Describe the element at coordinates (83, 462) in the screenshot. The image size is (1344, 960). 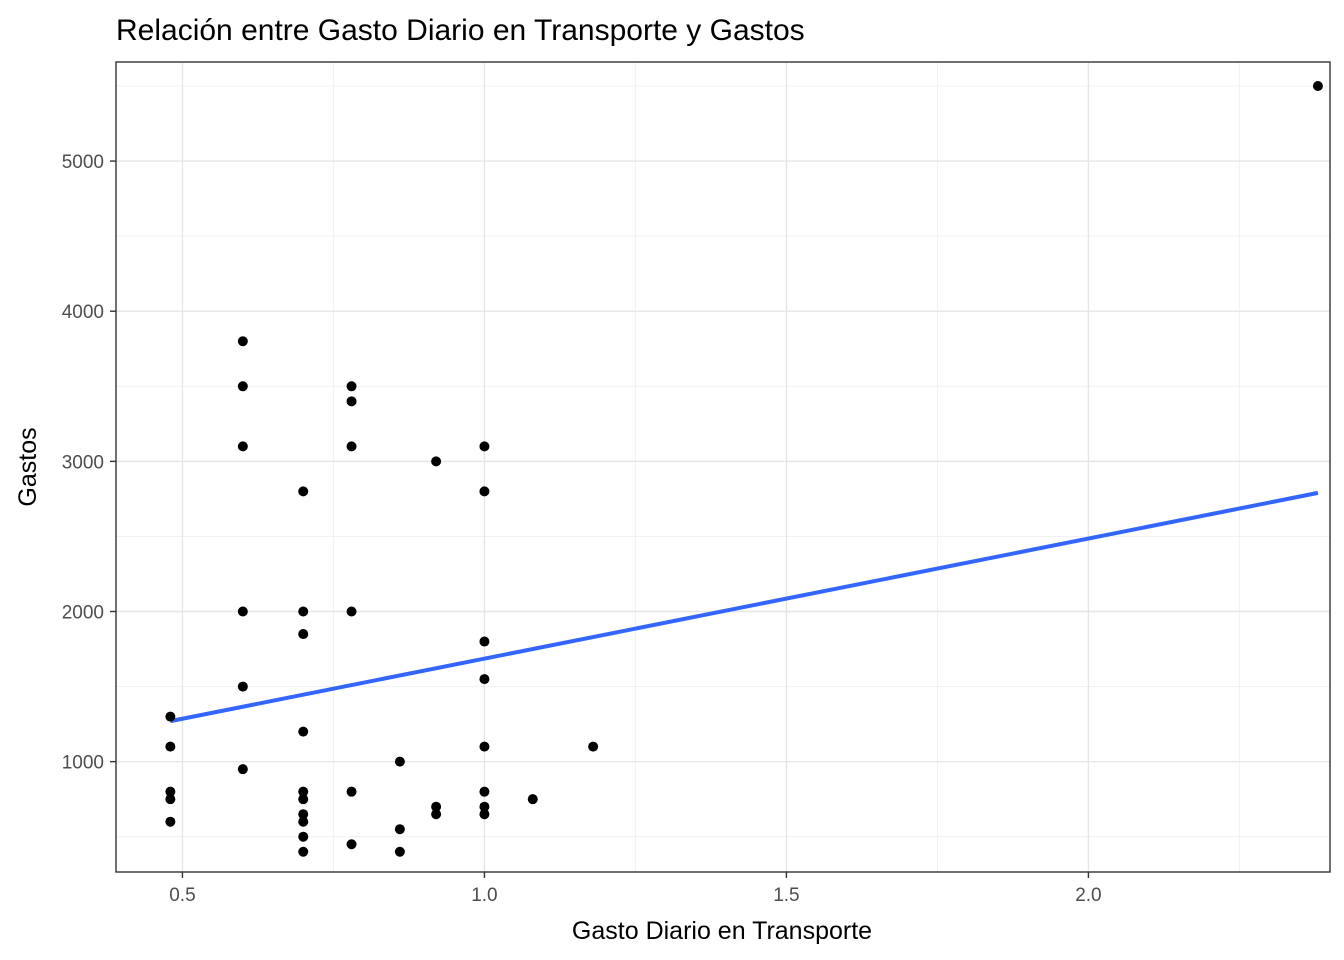
I see `y-tick-label: 3000` at that location.